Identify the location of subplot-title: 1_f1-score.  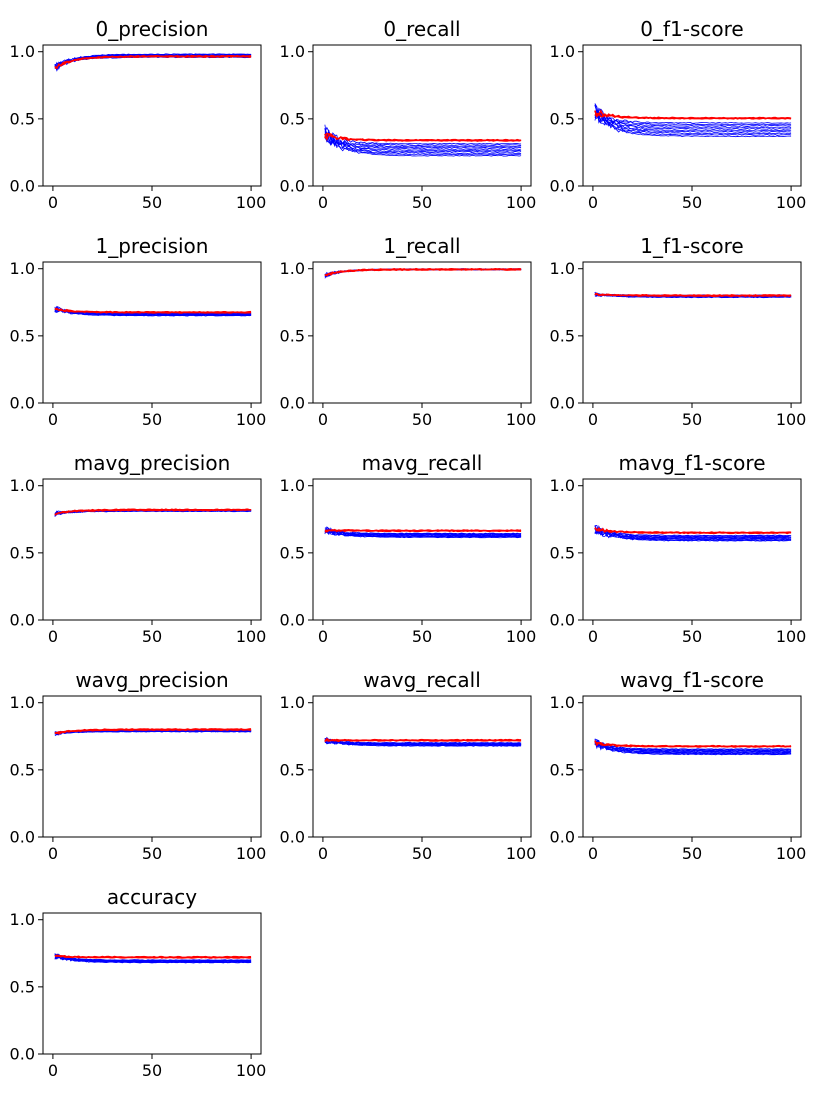
(691, 246).